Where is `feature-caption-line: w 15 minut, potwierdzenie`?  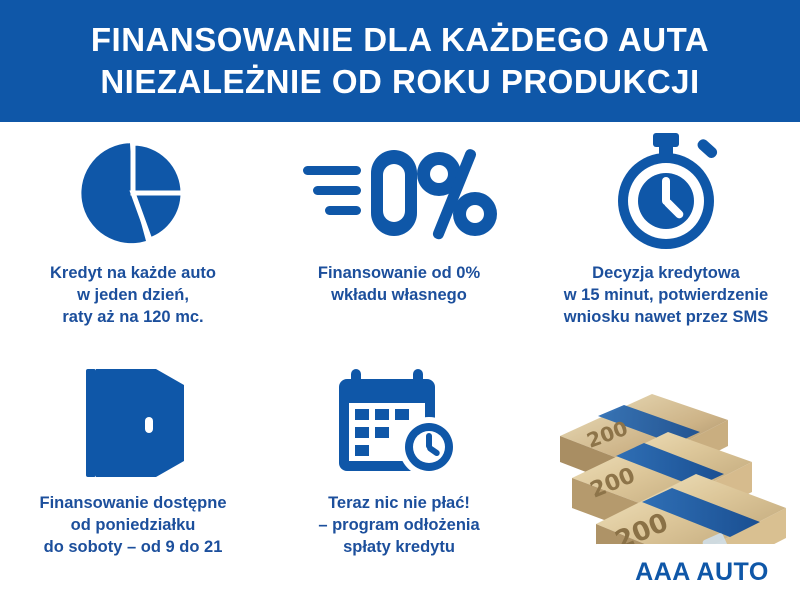 feature-caption-line: w 15 minut, potwierdzenie is located at coordinates (666, 295).